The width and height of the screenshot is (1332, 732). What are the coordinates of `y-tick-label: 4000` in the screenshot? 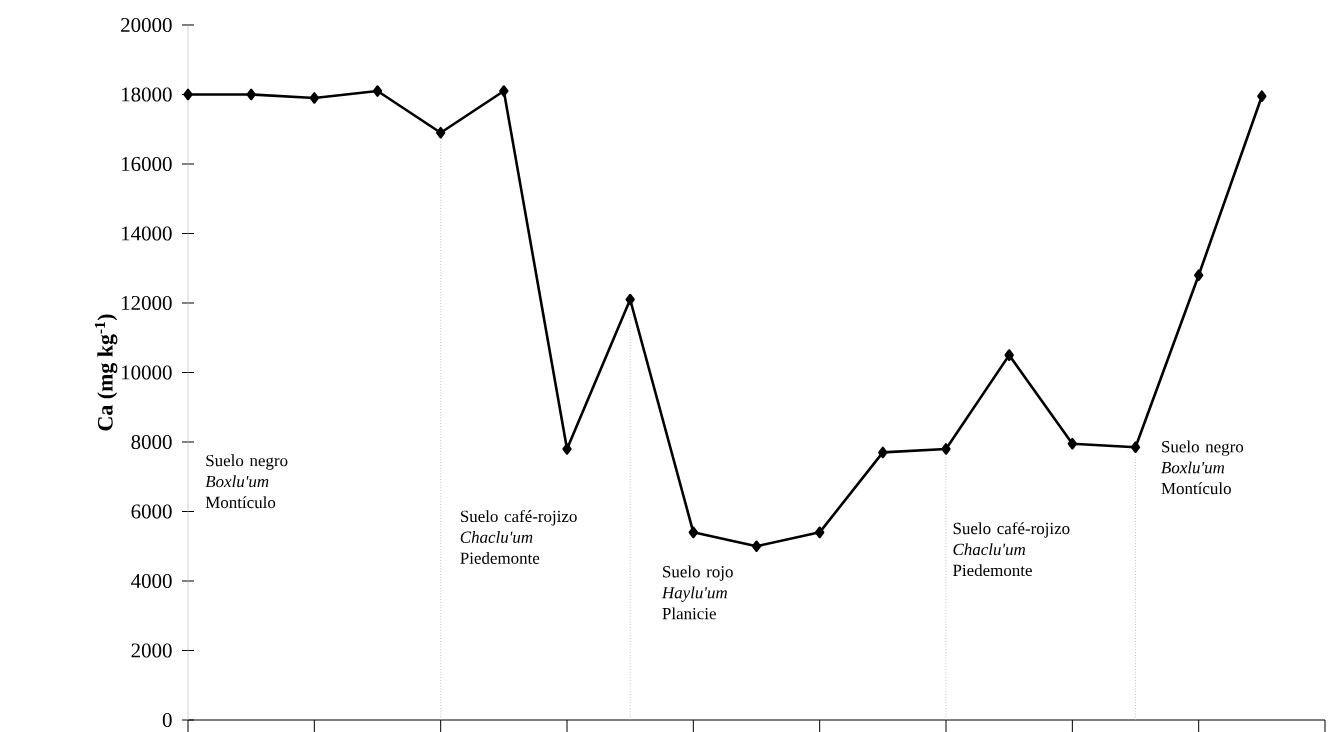 It's located at (151, 581).